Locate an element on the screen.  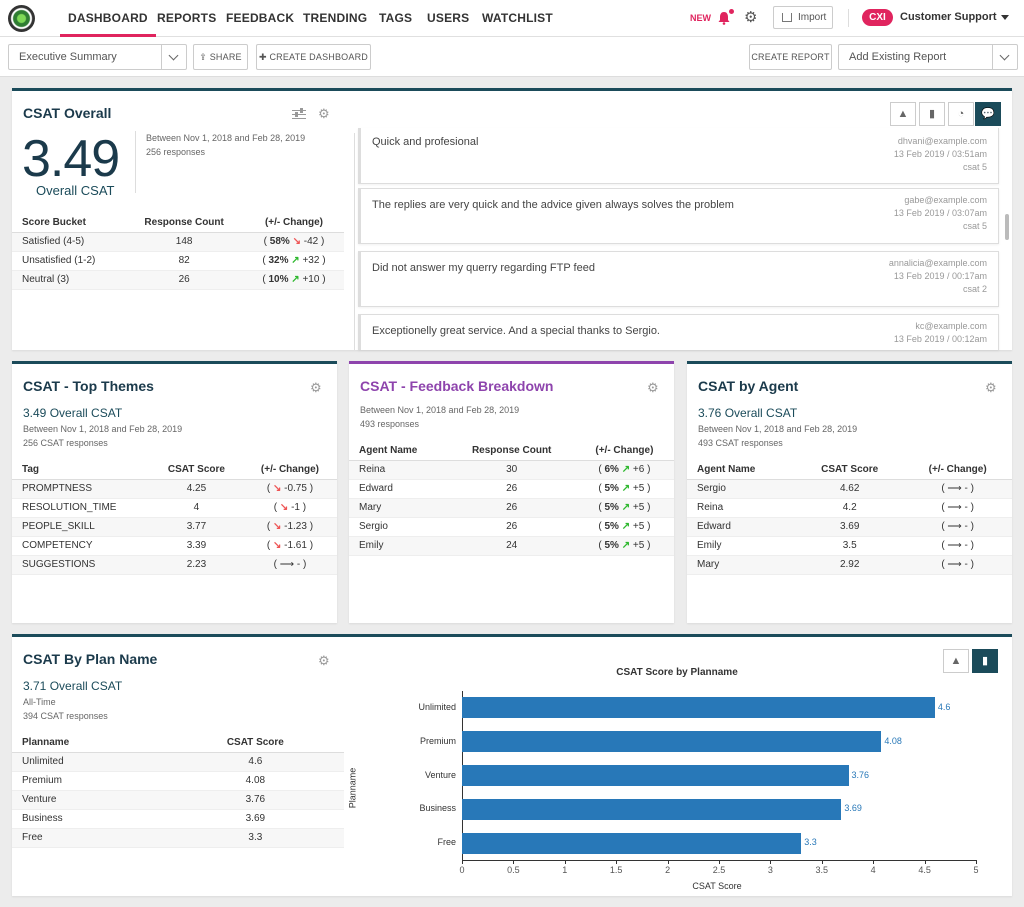
change-value: -0.75 is located at coordinates (295, 488).